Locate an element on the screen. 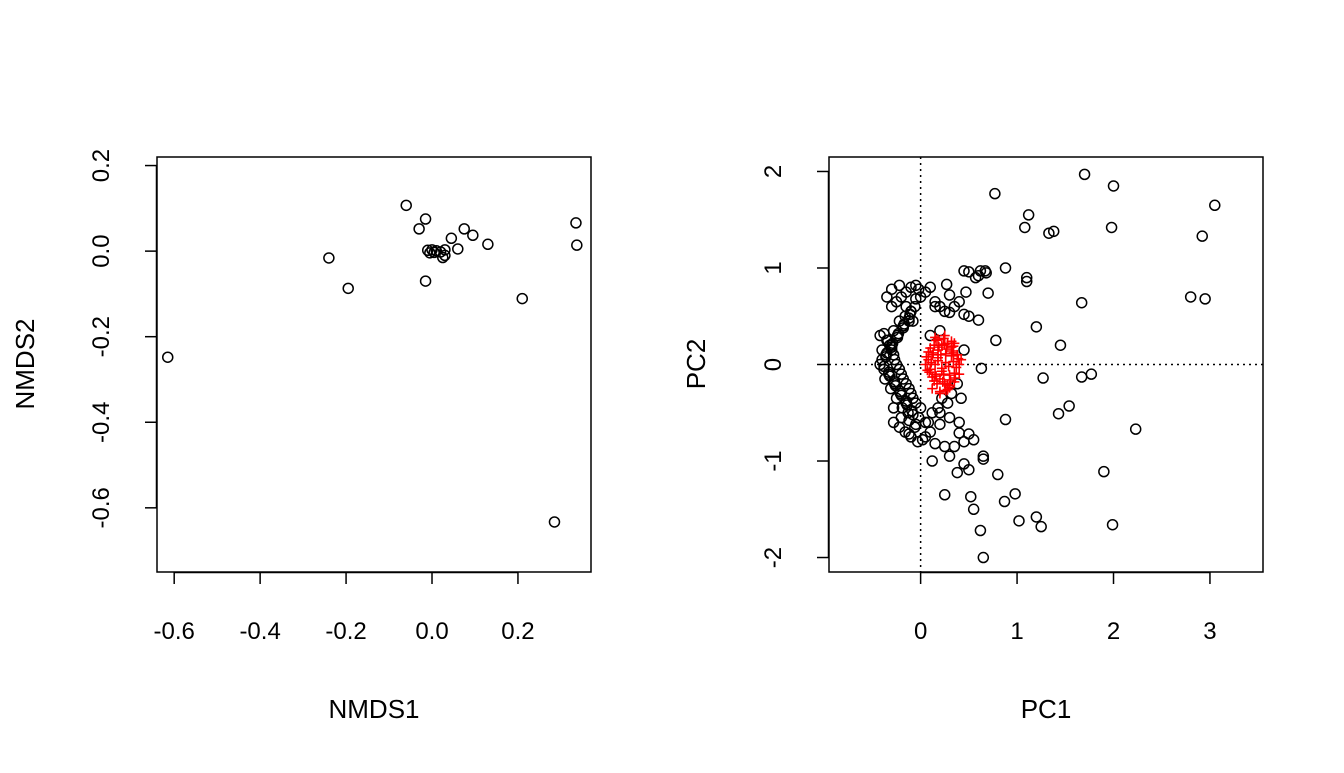 The width and height of the screenshot is (1344, 773). x-tick-label: 0 is located at coordinates (920, 631).